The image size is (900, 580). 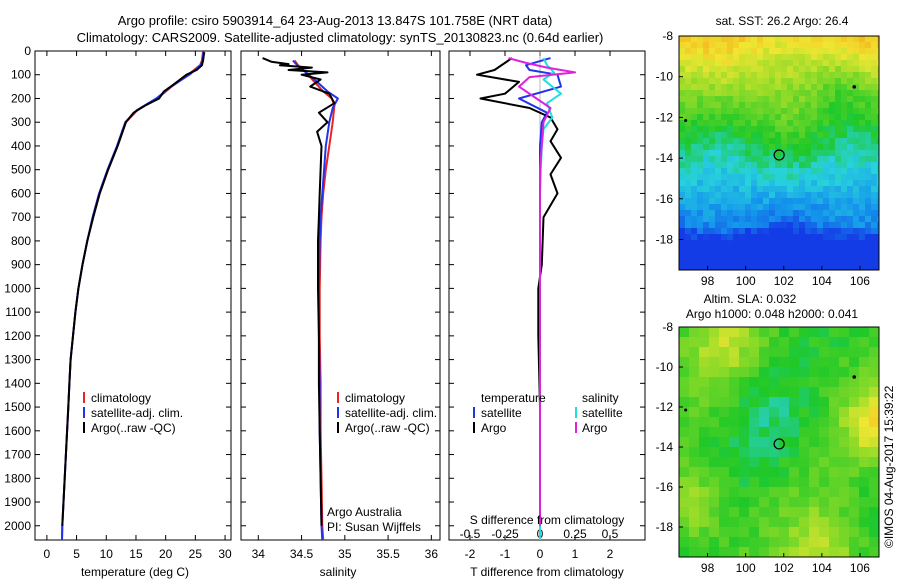 I want to click on y-tick-label: 1400, so click(x=17, y=383).